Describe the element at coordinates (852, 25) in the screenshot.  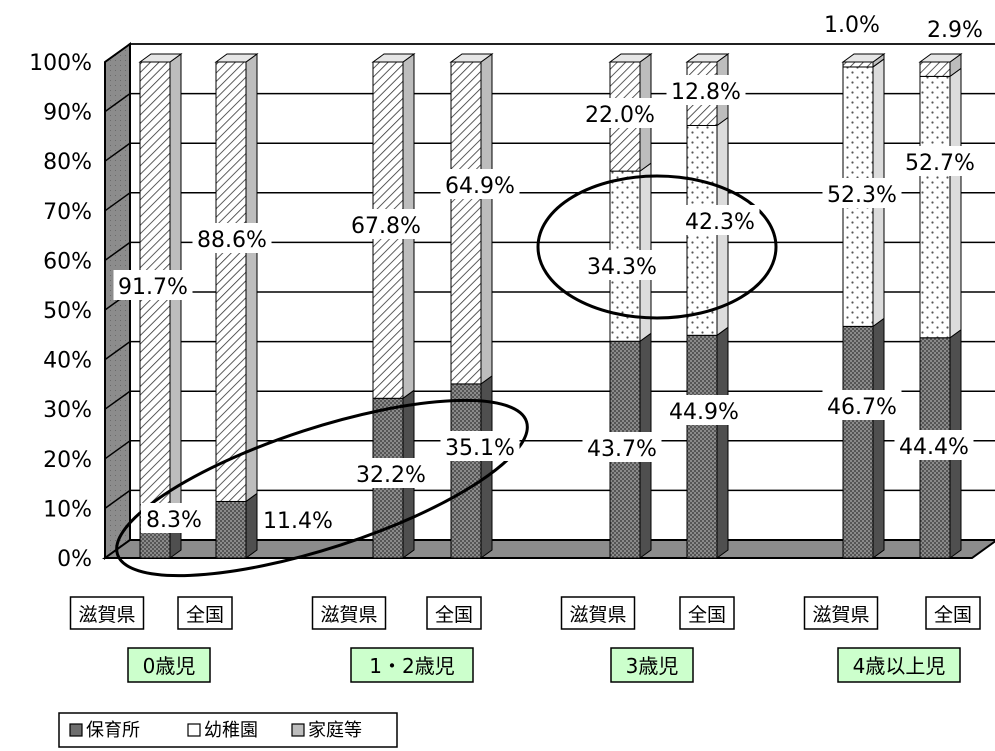
I see `data-label: 1.0%` at that location.